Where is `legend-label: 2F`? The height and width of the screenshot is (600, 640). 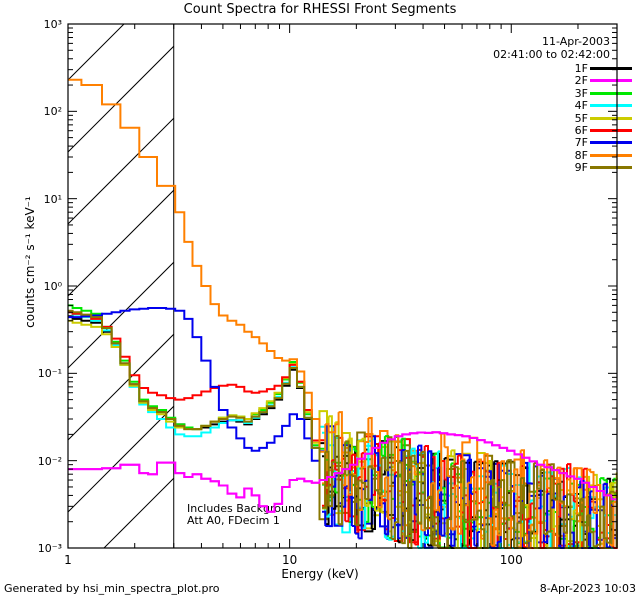
legend-label: 2F is located at coordinates (581, 81).